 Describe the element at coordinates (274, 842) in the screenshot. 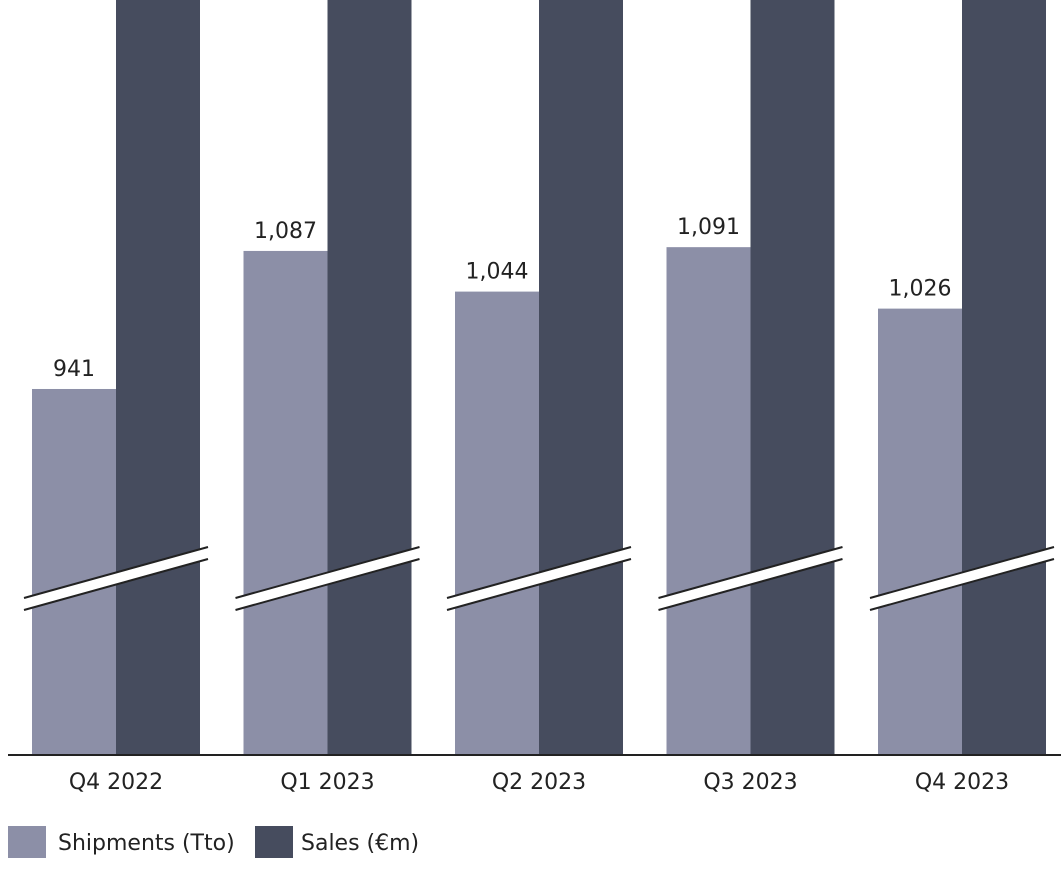

I see `legend-swatch-sales` at that location.